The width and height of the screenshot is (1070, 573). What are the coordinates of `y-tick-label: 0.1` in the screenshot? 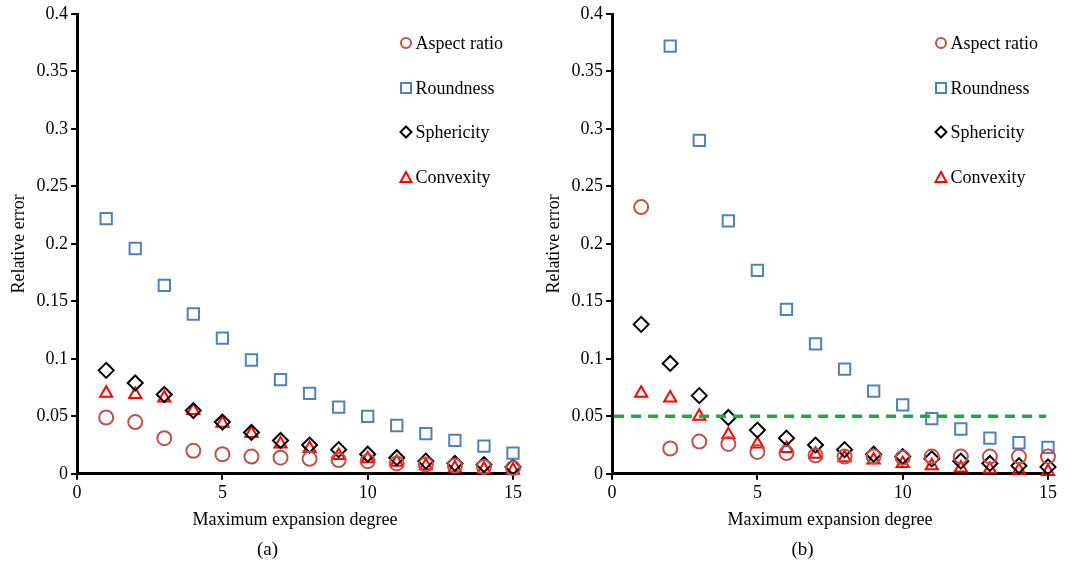 It's located at (592, 357).